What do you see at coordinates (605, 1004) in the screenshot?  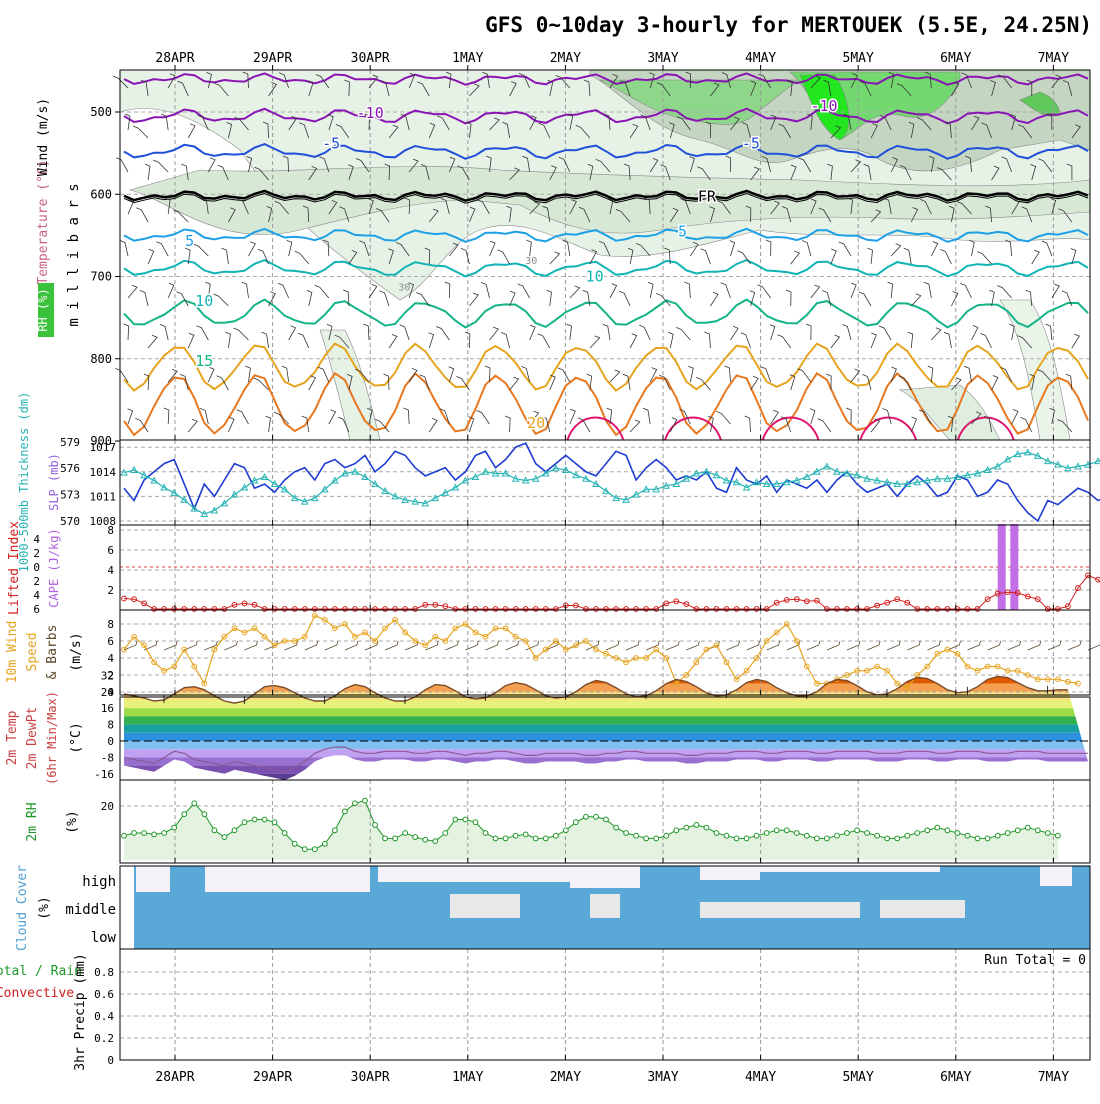 I see `precip-panel` at bounding box center [605, 1004].